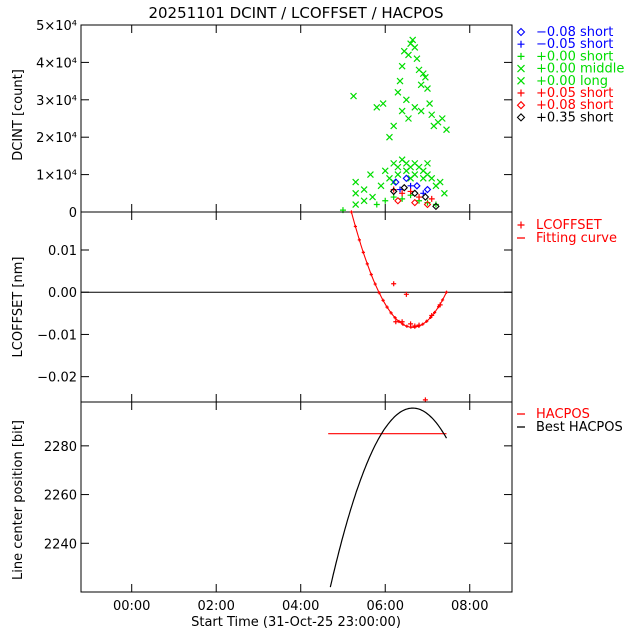 This screenshot has width=640, height=640. What do you see at coordinates (300, 606) in the screenshot?
I see `x-tick-label: 04:00` at bounding box center [300, 606].